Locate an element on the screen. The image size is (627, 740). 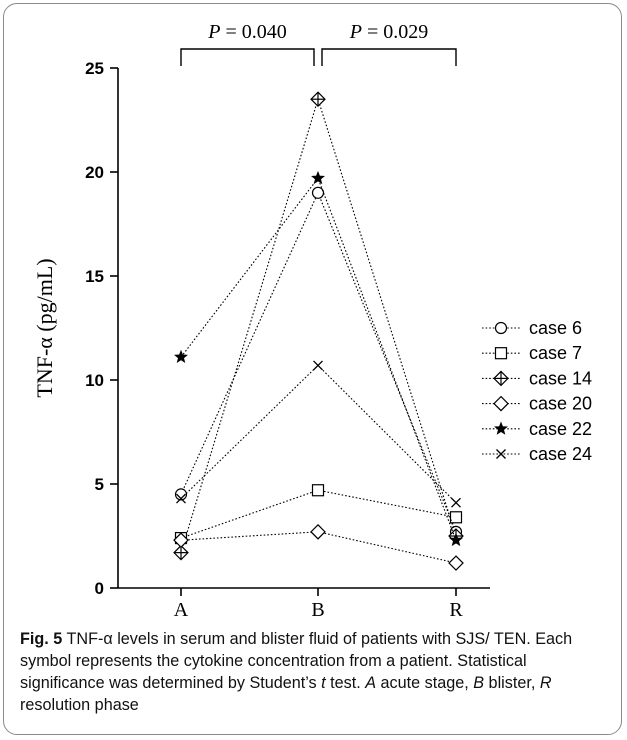
series-line is located at coordinates (318, 434).